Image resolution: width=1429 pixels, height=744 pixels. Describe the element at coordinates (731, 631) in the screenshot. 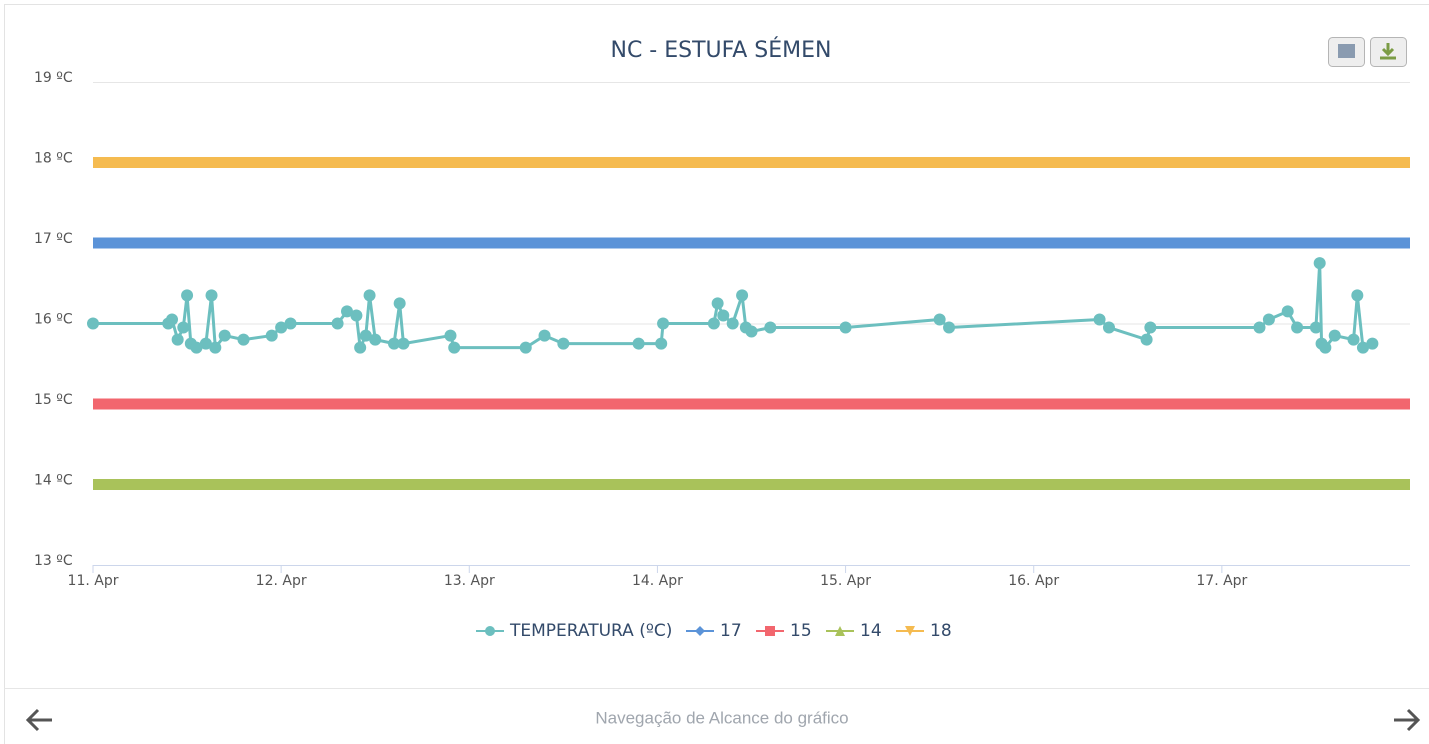

I see `legend-label: 17` at that location.